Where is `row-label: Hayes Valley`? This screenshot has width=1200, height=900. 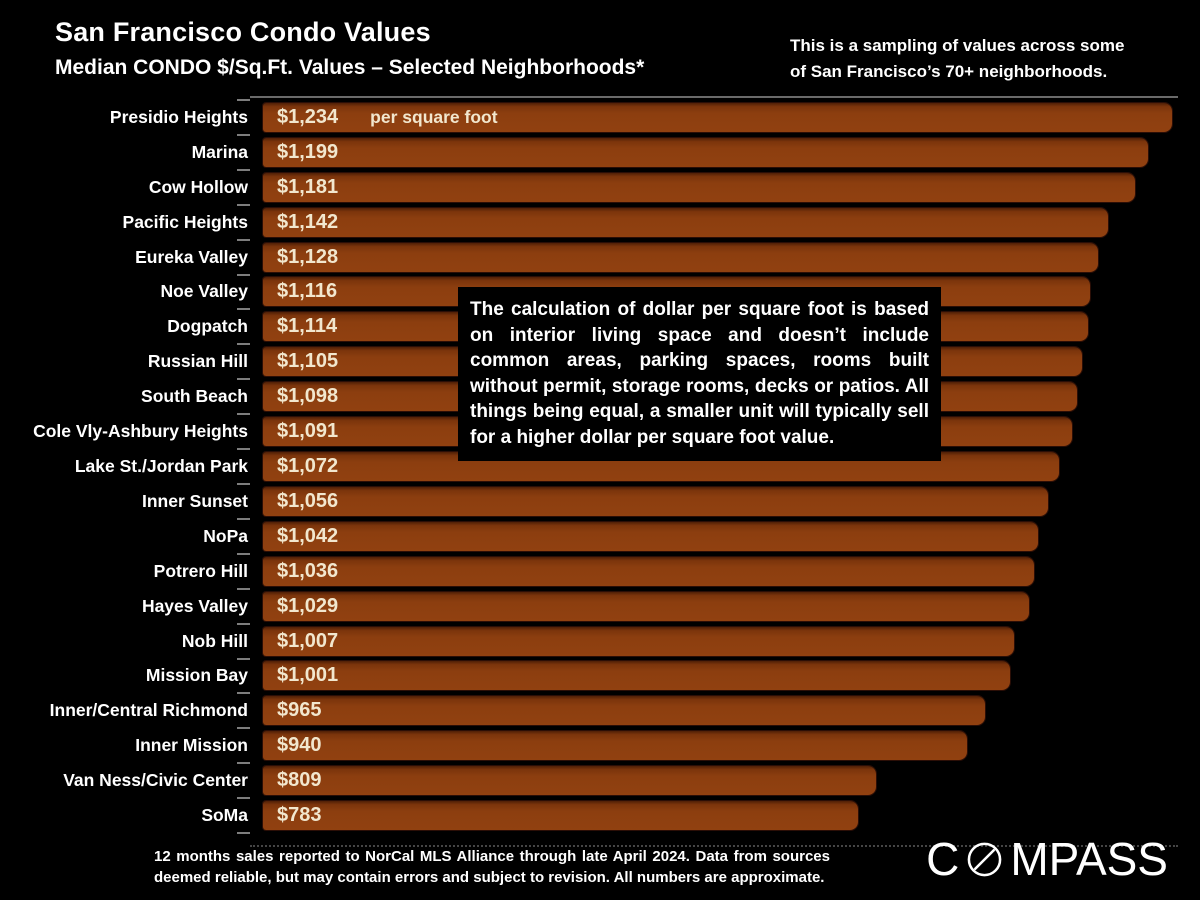 row-label: Hayes Valley is located at coordinates (194, 605).